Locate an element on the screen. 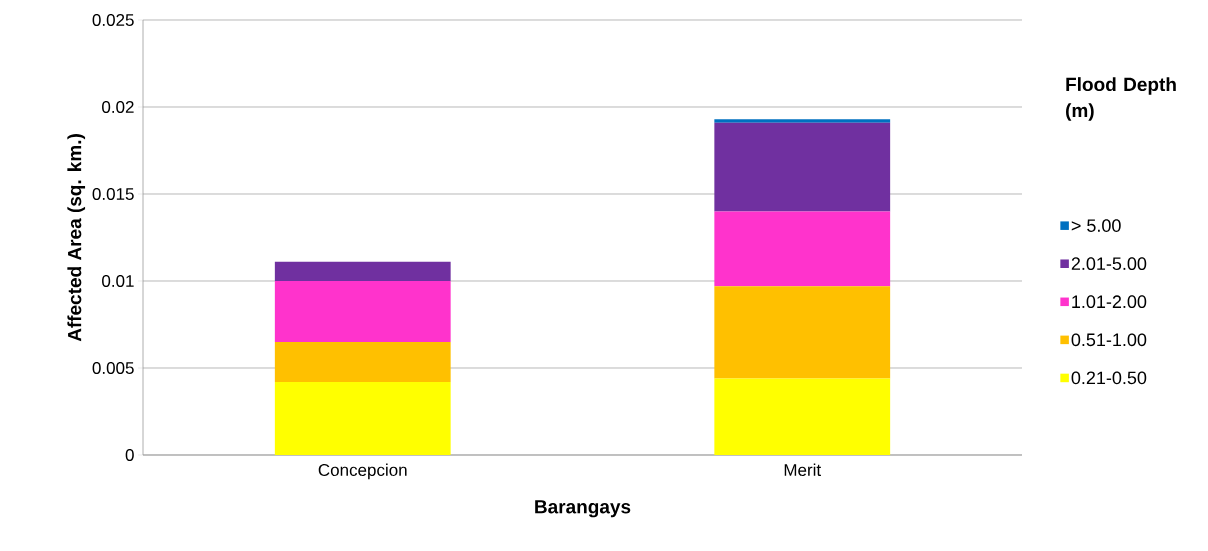  legend-title: Flood Depth (m) is located at coordinates (1121, 99).